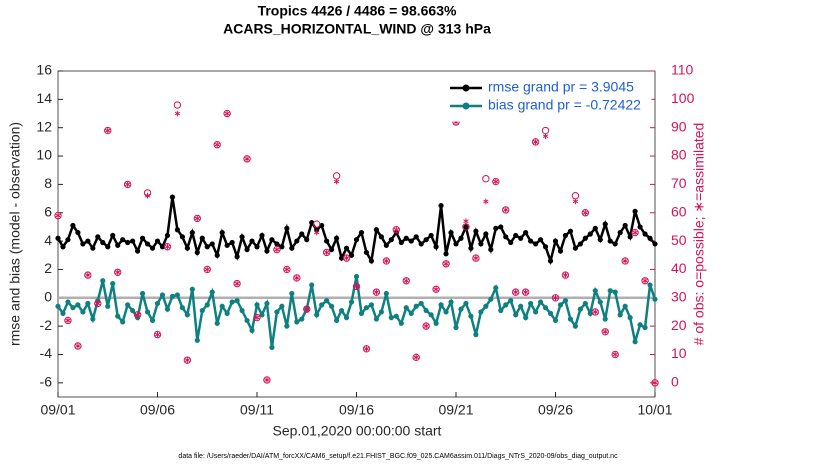 The width and height of the screenshot is (830, 470). I want to click on y-tick-label: 10, so click(44, 155).